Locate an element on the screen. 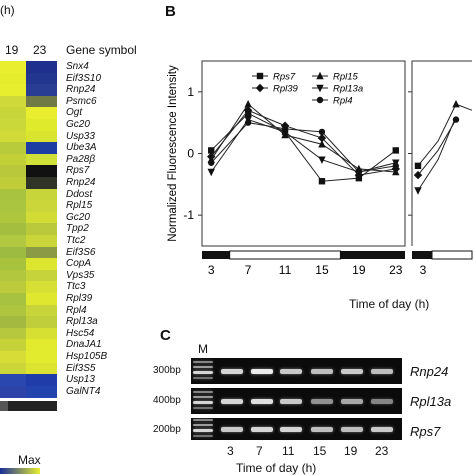 The width and height of the screenshot is (474, 475). band-label-400bp: 400bp is located at coordinates (167, 400).